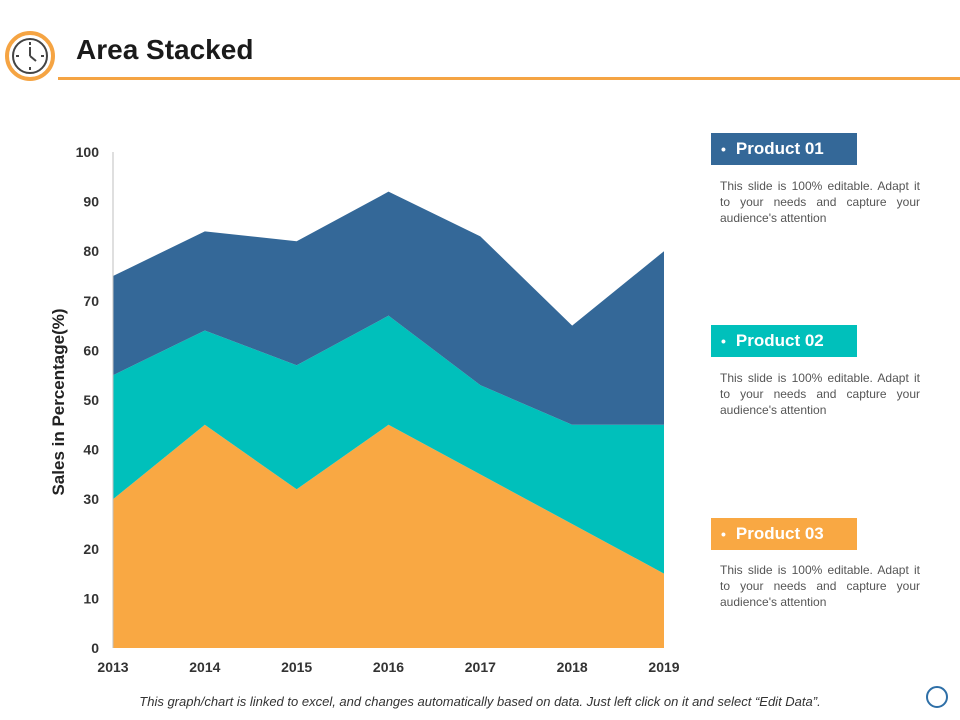 The width and height of the screenshot is (960, 720). What do you see at coordinates (480, 667) in the screenshot?
I see `x-tick-label: 2017` at bounding box center [480, 667].